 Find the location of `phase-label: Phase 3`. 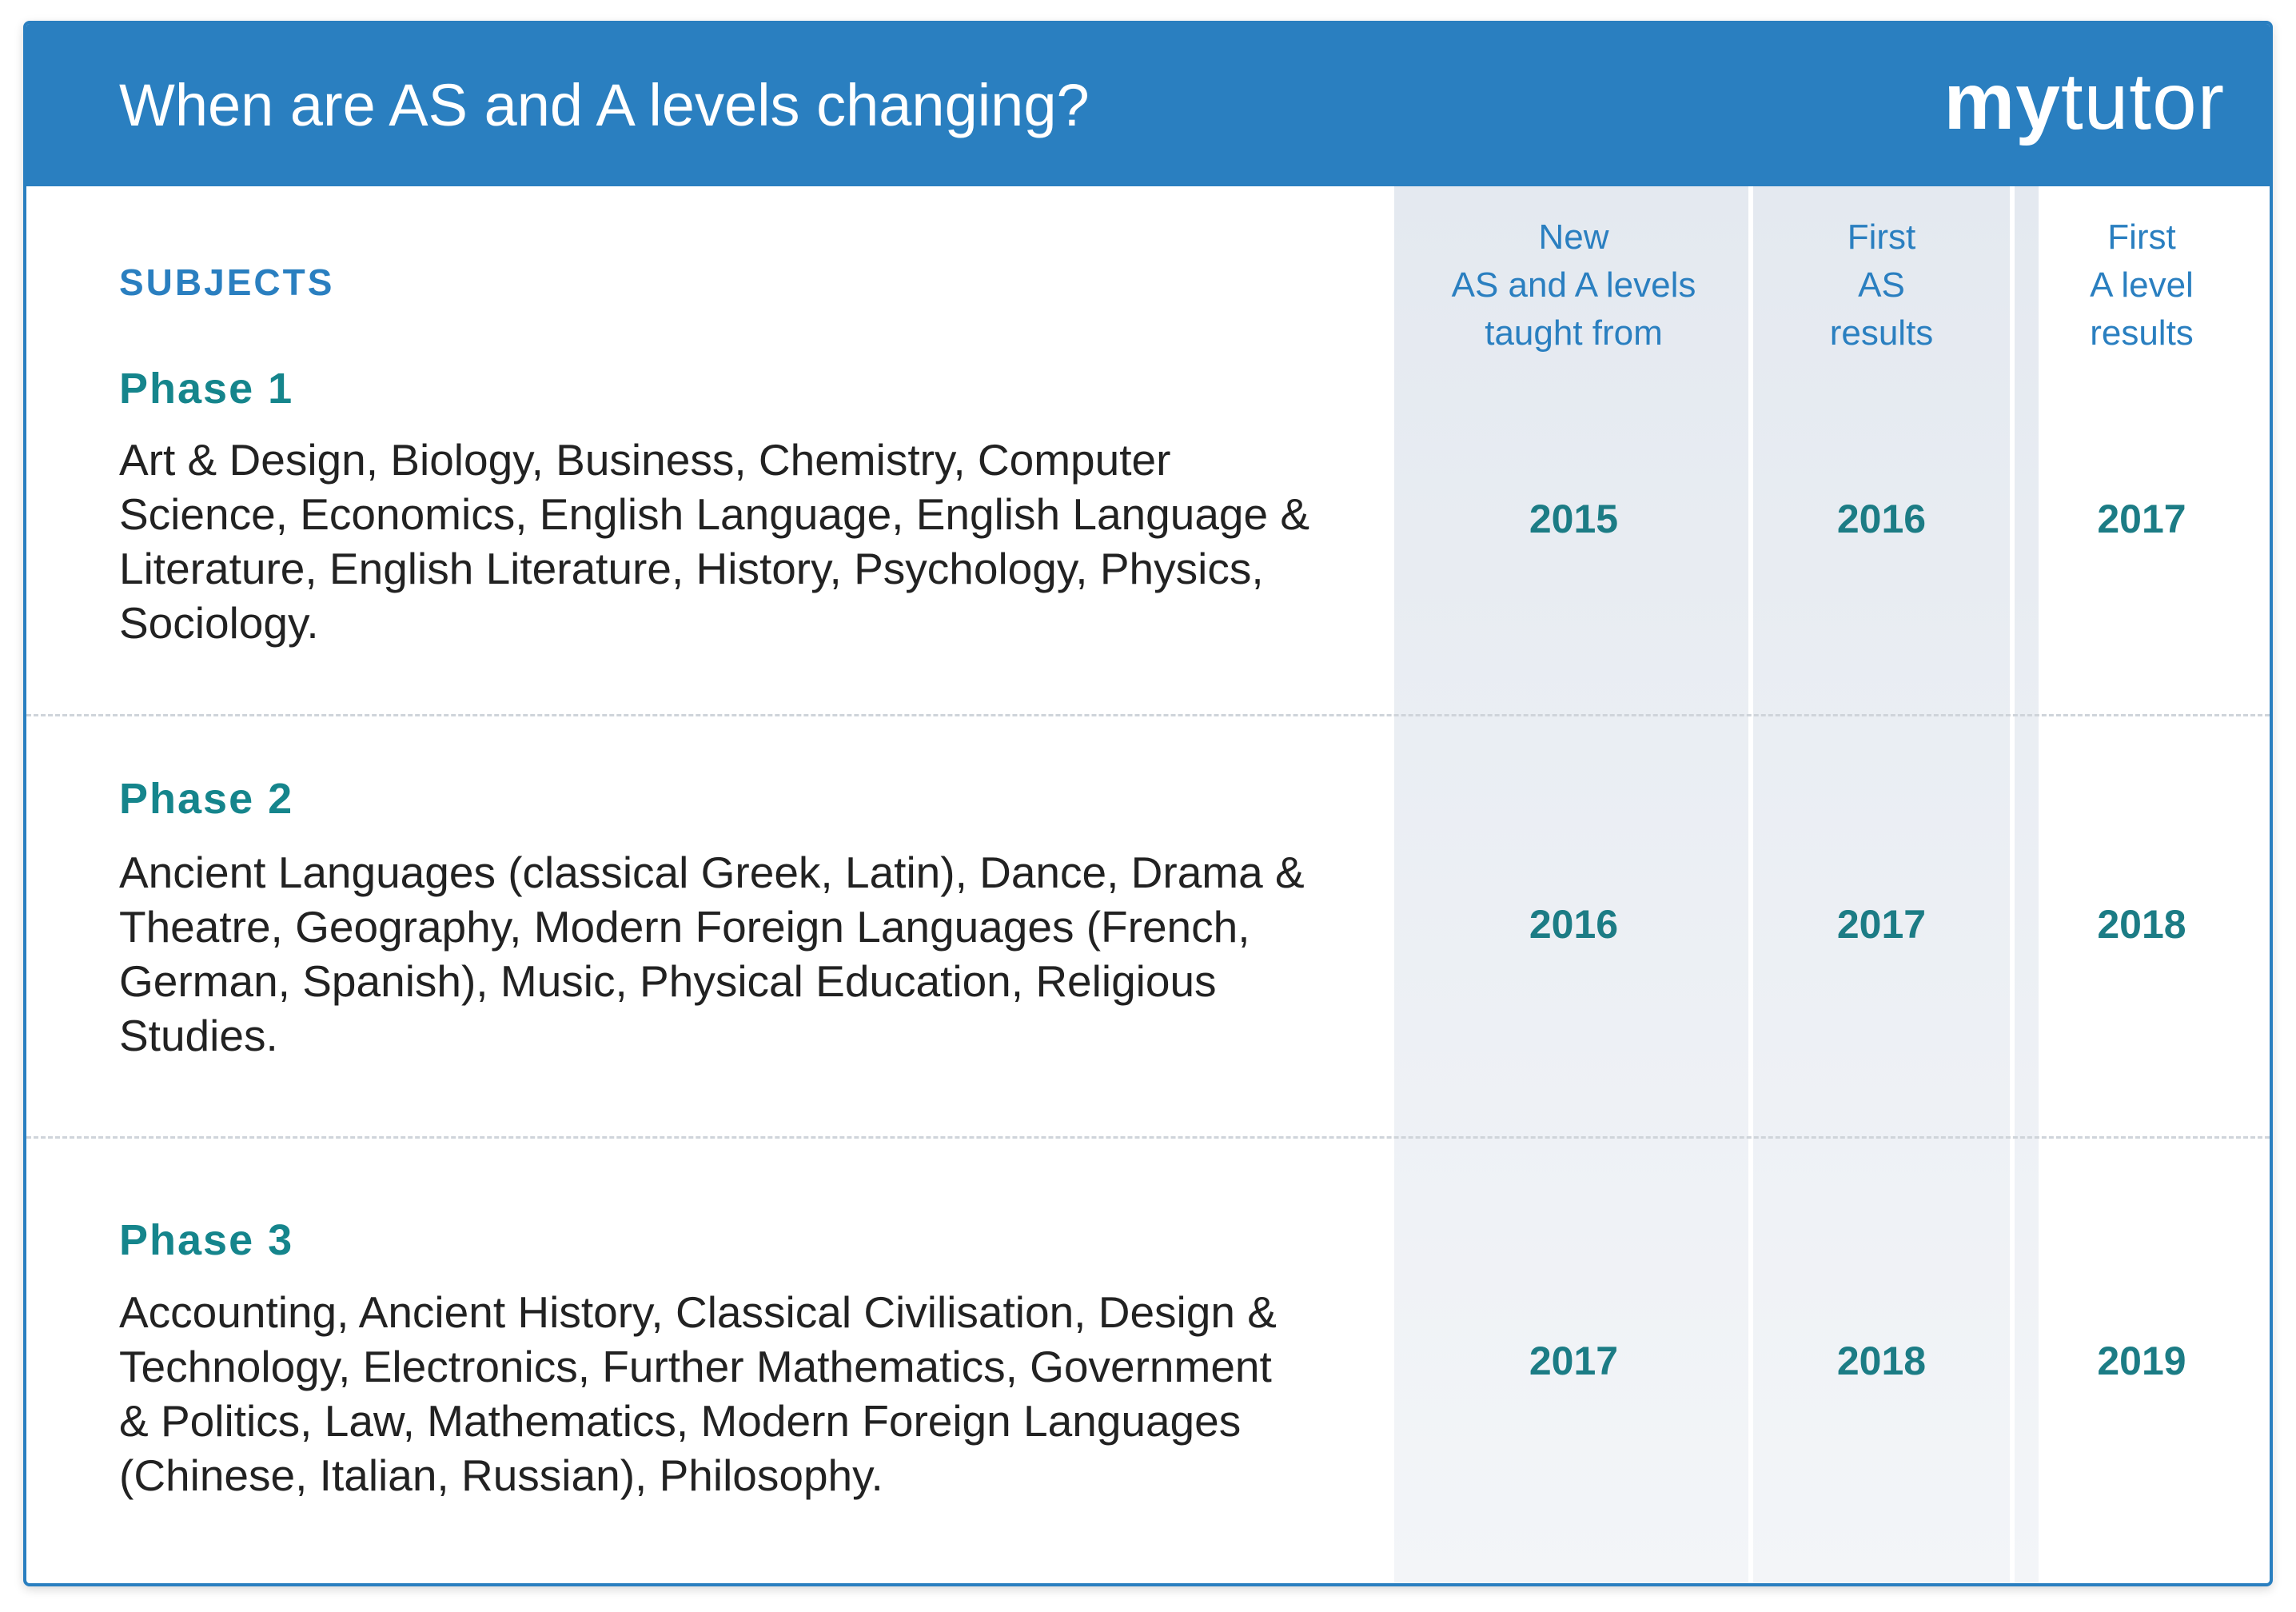

phase-label: Phase 3 is located at coordinates (206, 1240).